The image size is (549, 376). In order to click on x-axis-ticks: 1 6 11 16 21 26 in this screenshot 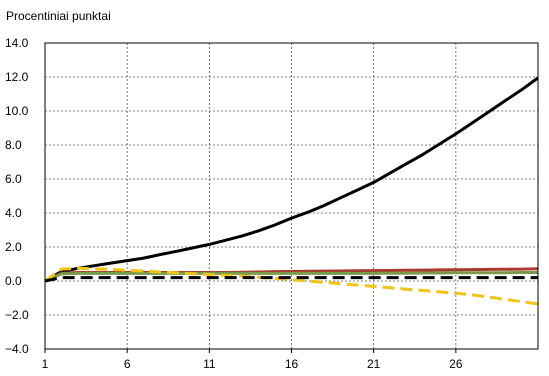, I will do `click(252, 360)`.